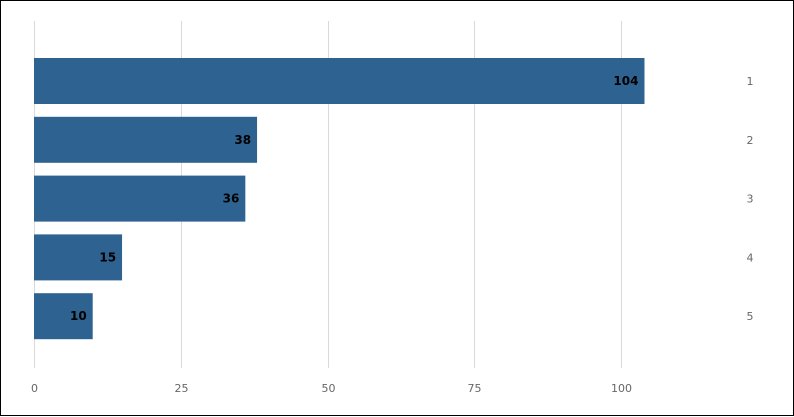 This screenshot has height=417, width=794. I want to click on x-tick-label: 25, so click(182, 388).